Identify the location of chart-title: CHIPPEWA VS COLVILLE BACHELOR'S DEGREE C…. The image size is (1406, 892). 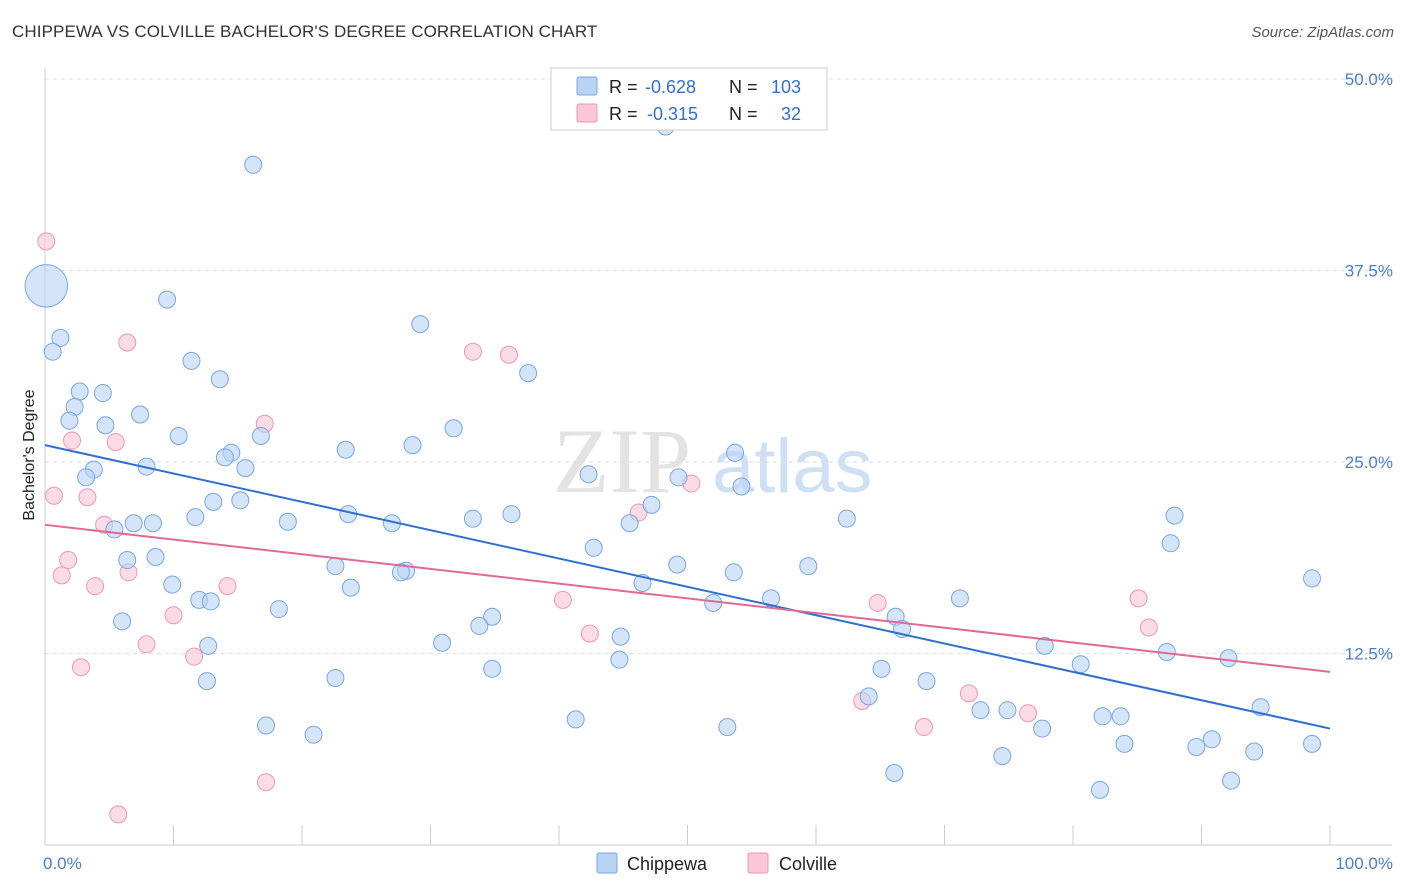
(305, 31).